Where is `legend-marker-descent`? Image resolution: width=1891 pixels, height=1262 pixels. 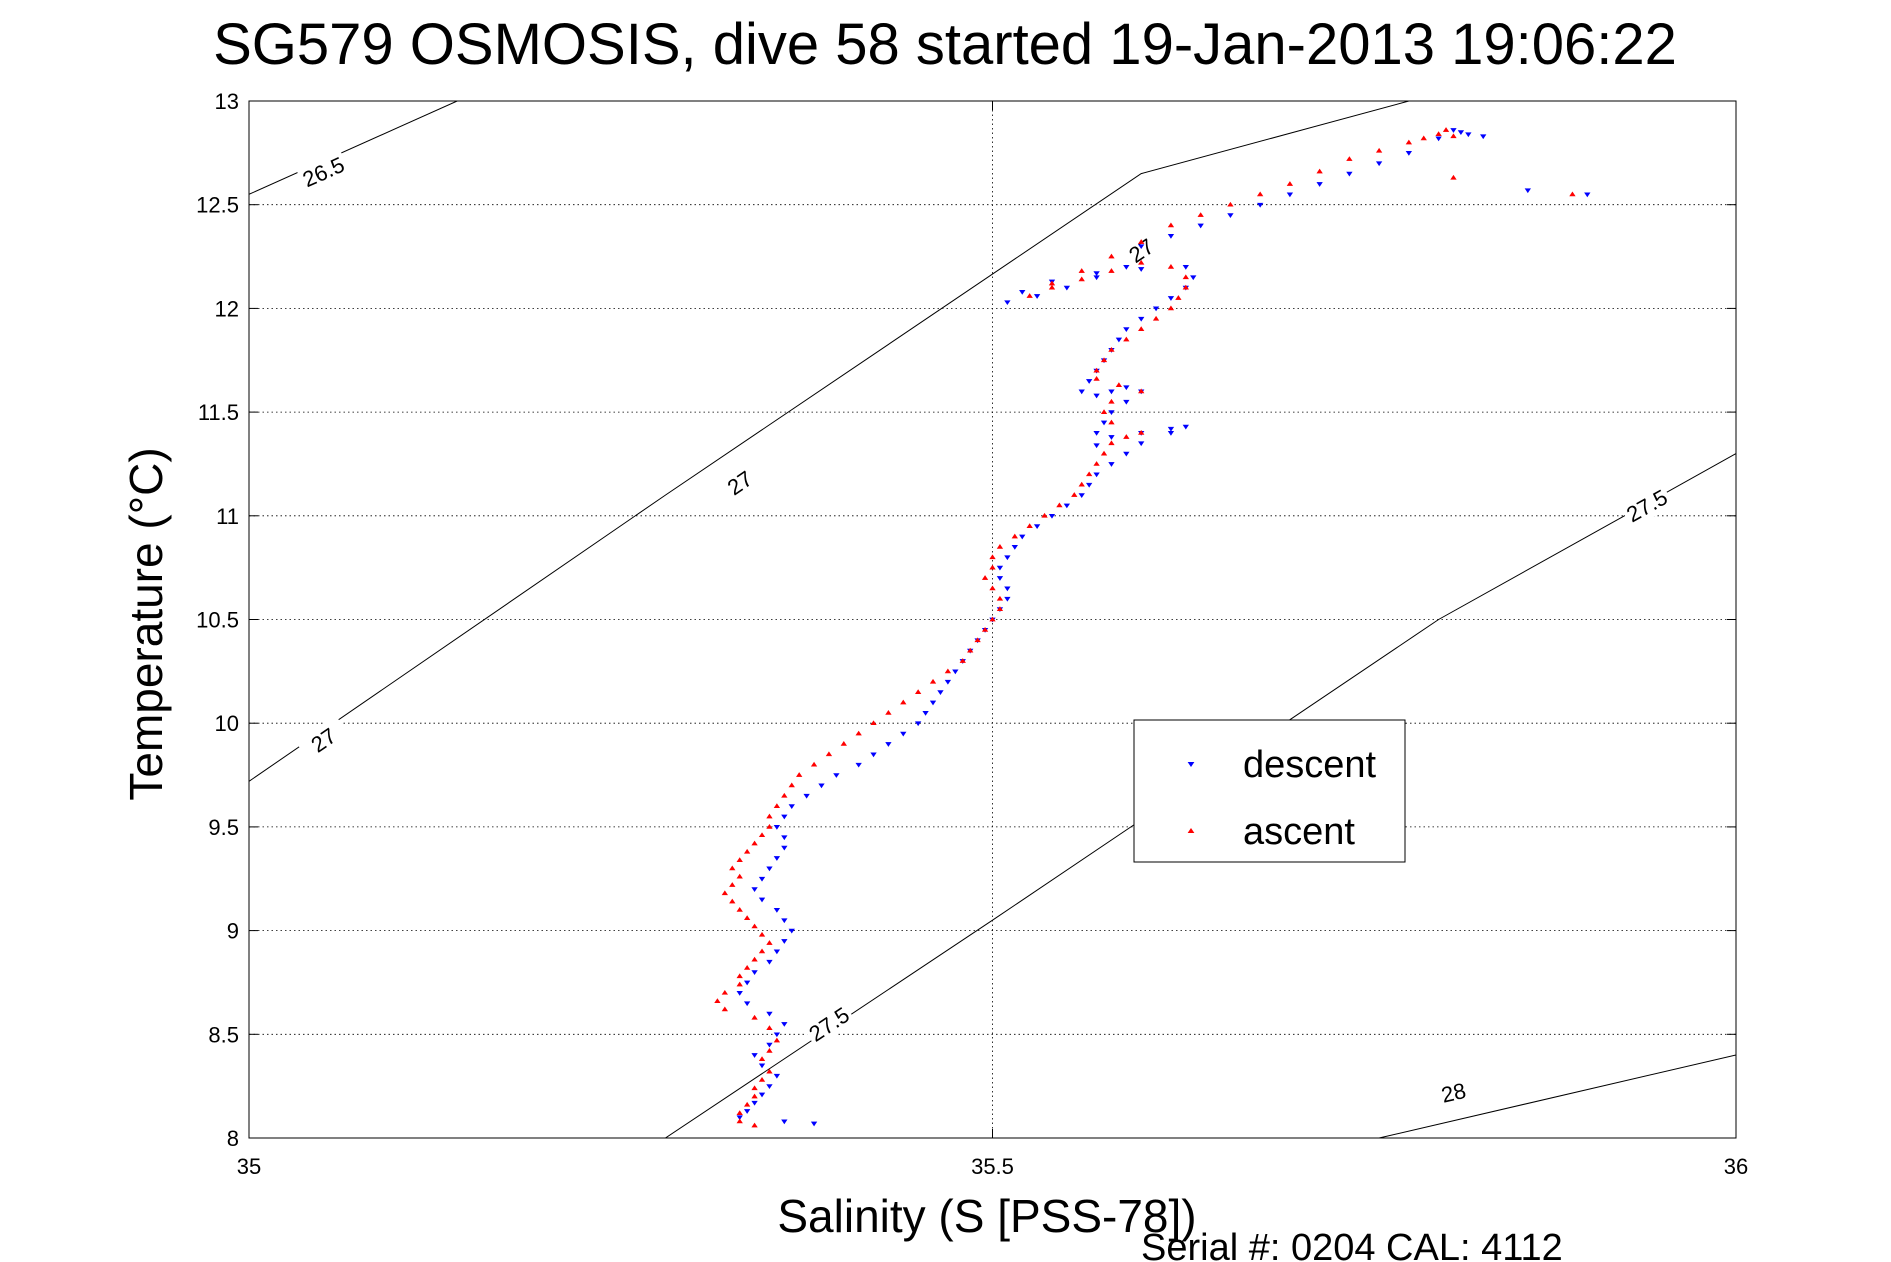 legend-marker-descent is located at coordinates (1191, 765).